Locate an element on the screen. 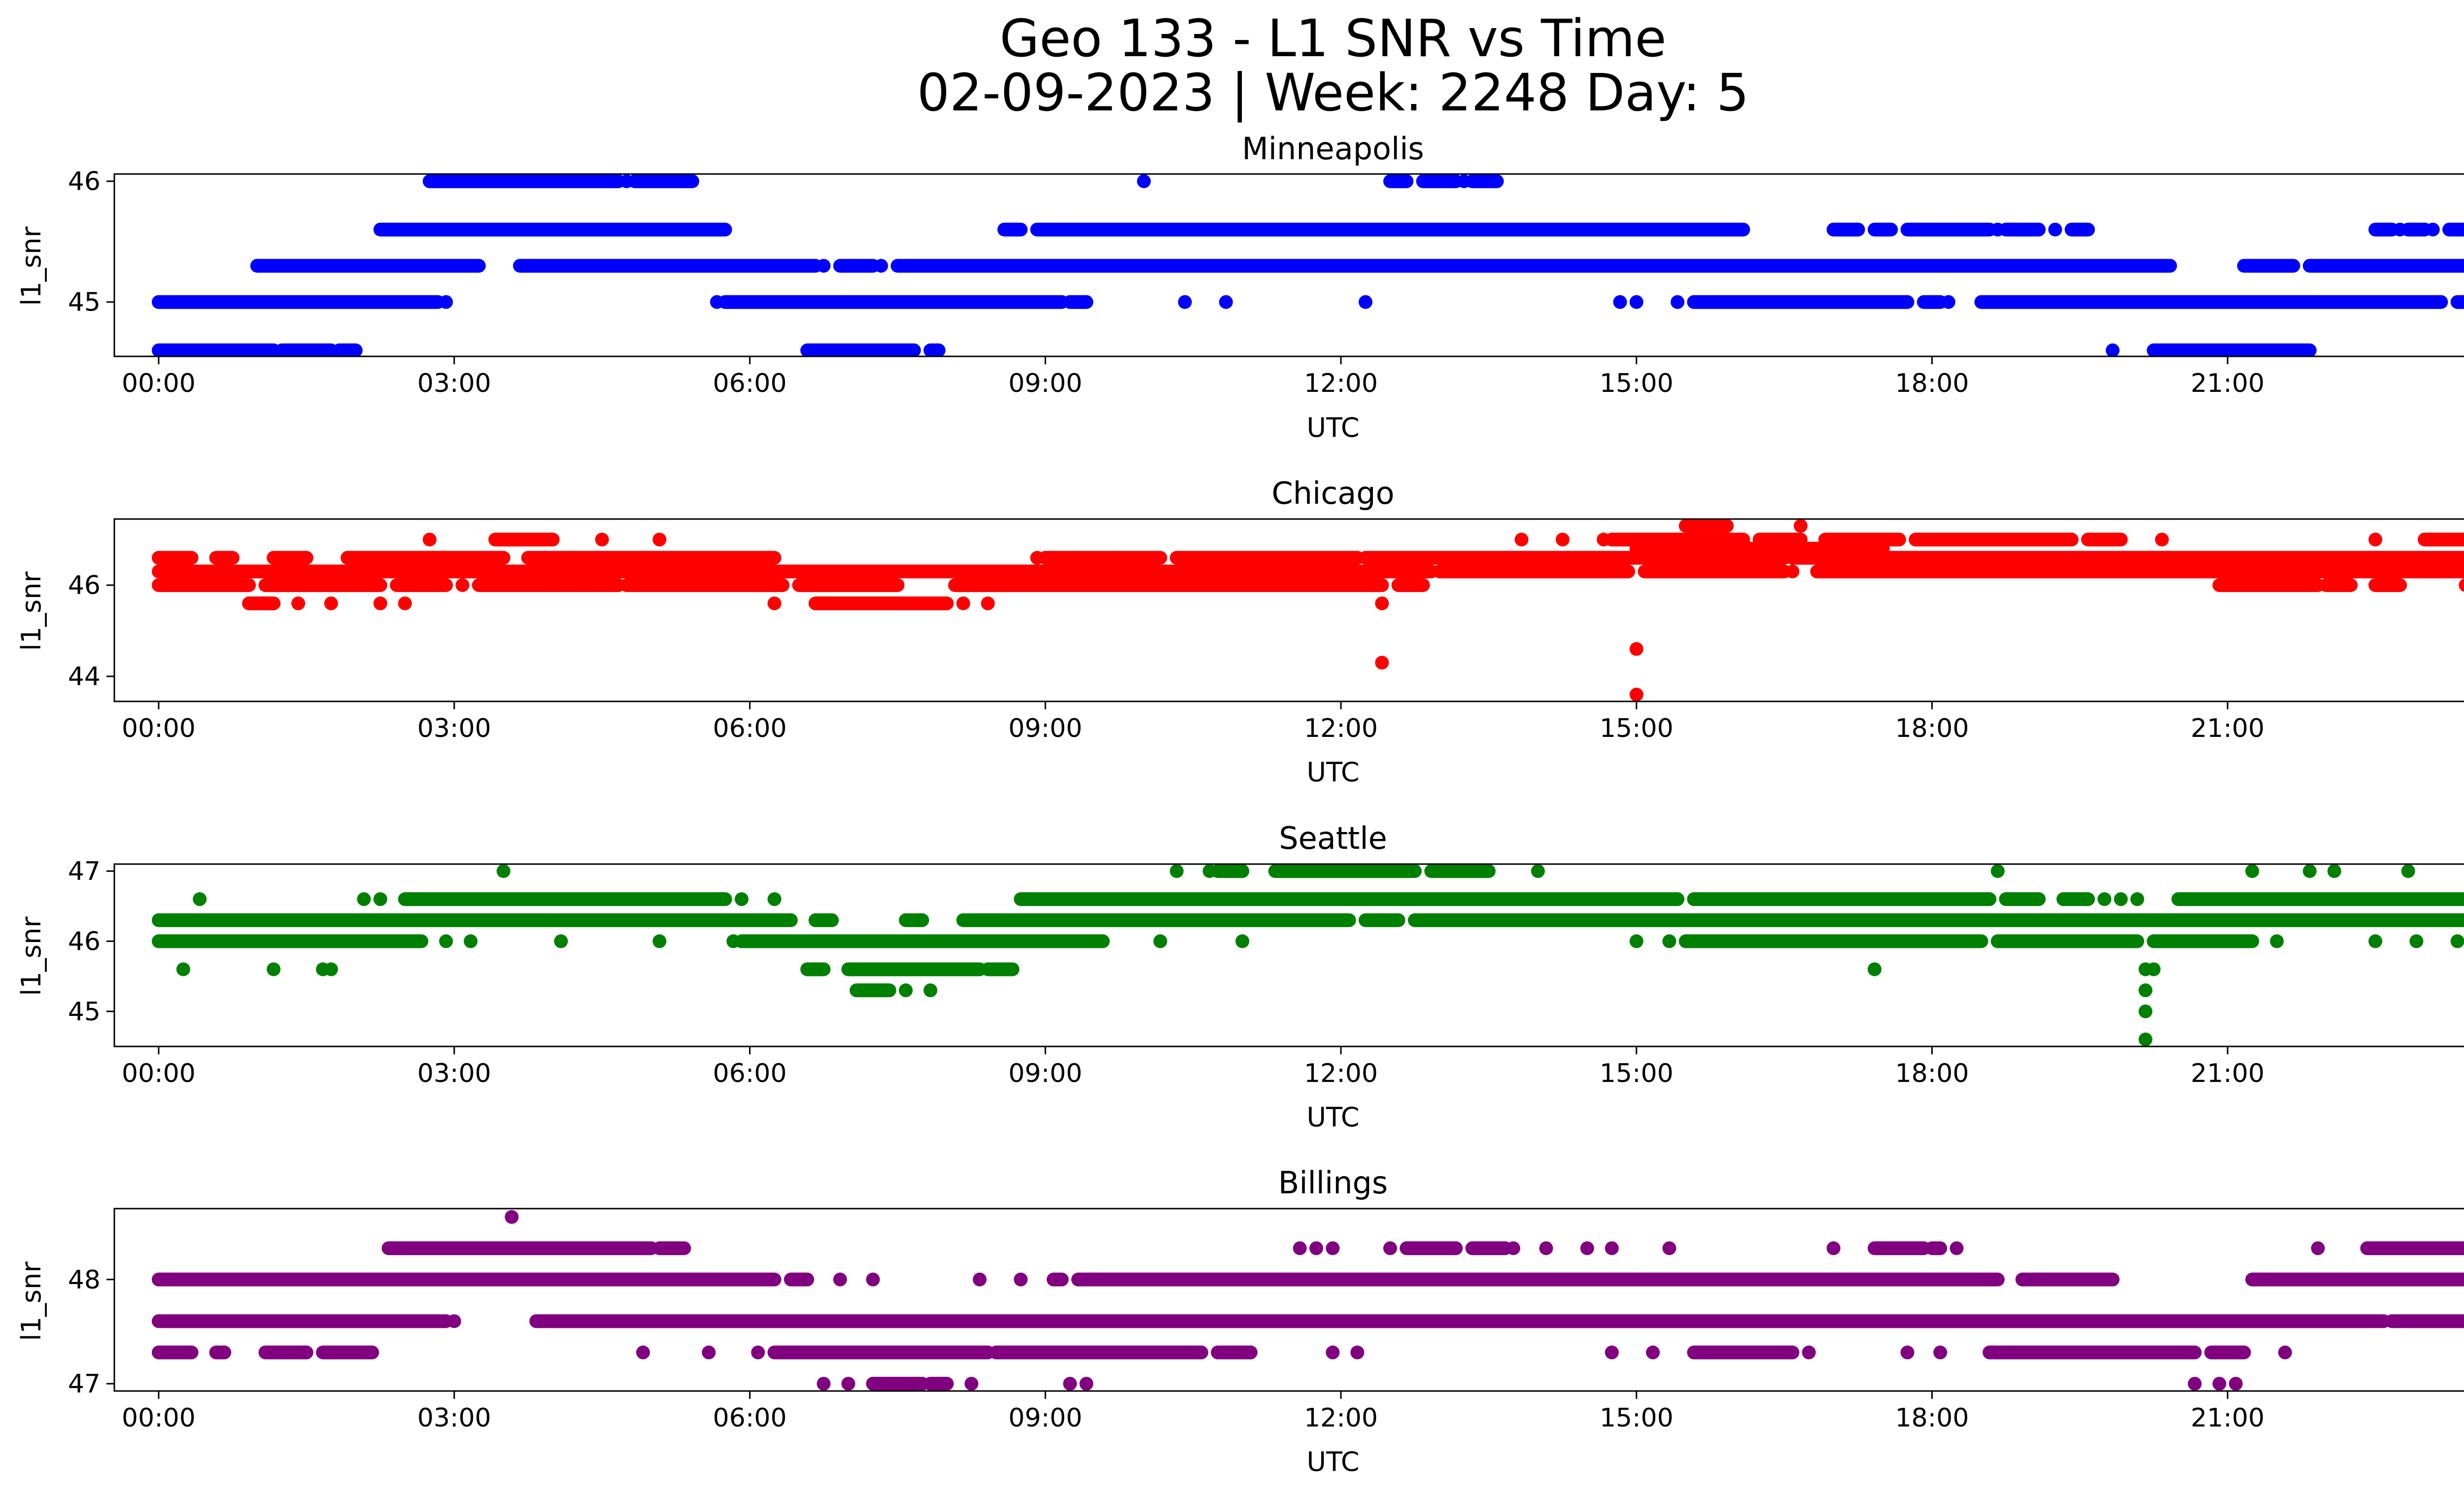  x-axis-label: UTC is located at coordinates (1332, 1461).